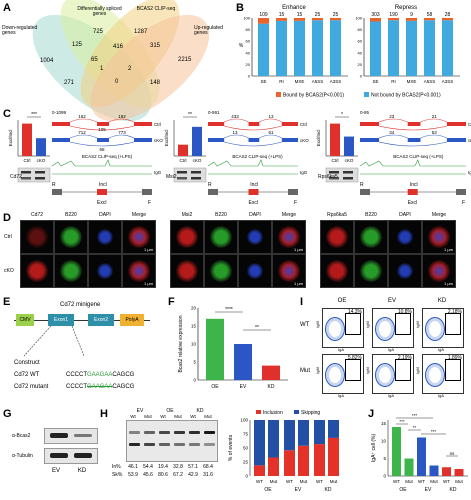 This screenshot has width=471, height=500. What do you see at coordinates (27, 375) in the screenshot?
I see `wt-label: Cd72 WT` at bounding box center [27, 375].